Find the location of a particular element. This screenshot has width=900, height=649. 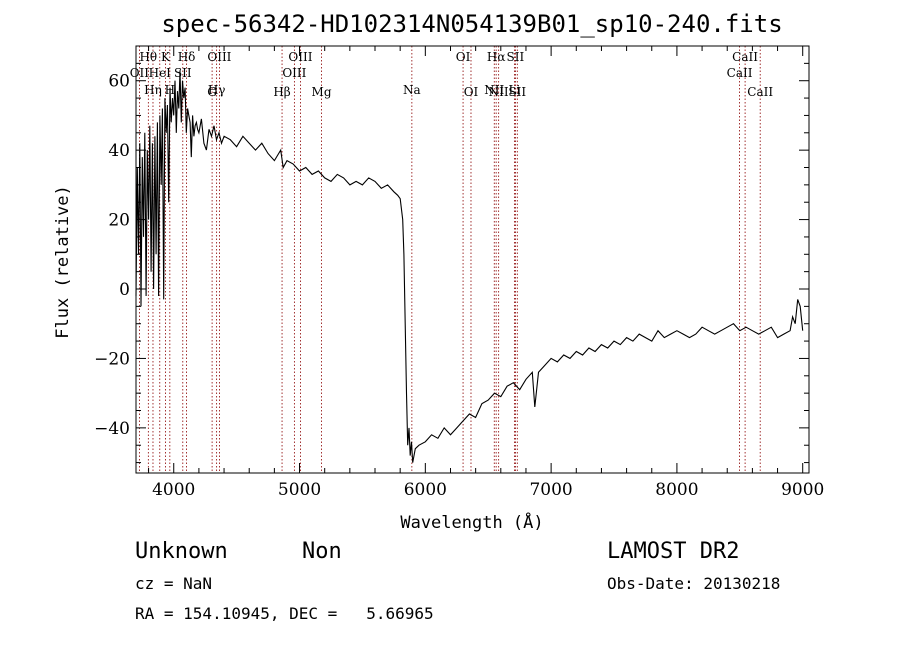

x-tick-label: 7000 is located at coordinates (550, 490).